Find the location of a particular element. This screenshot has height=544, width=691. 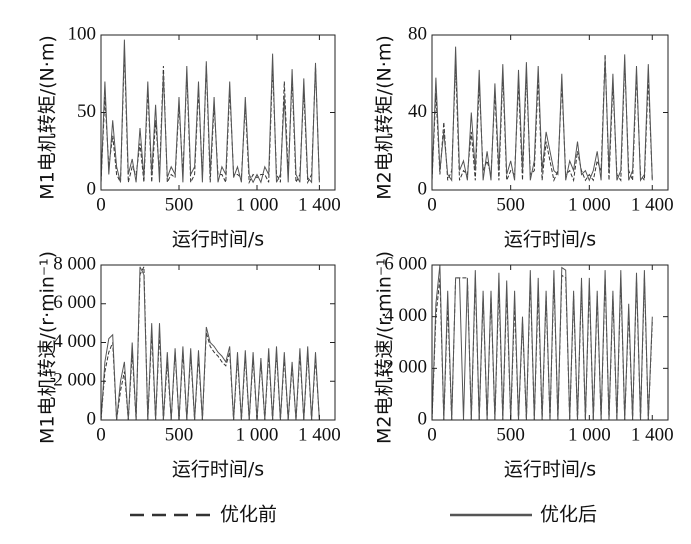

y-tick-label: 40 is located at coordinates (417, 111).